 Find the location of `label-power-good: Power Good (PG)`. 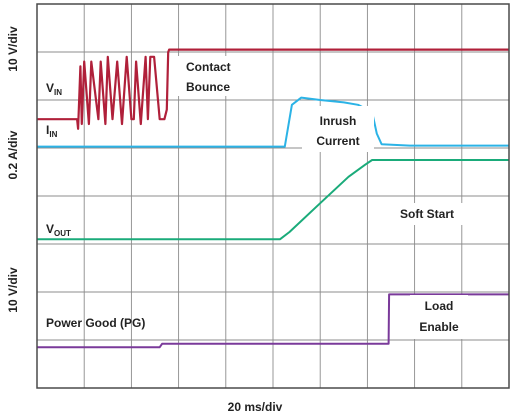

label-power-good: Power Good (PG) is located at coordinates (95, 323).